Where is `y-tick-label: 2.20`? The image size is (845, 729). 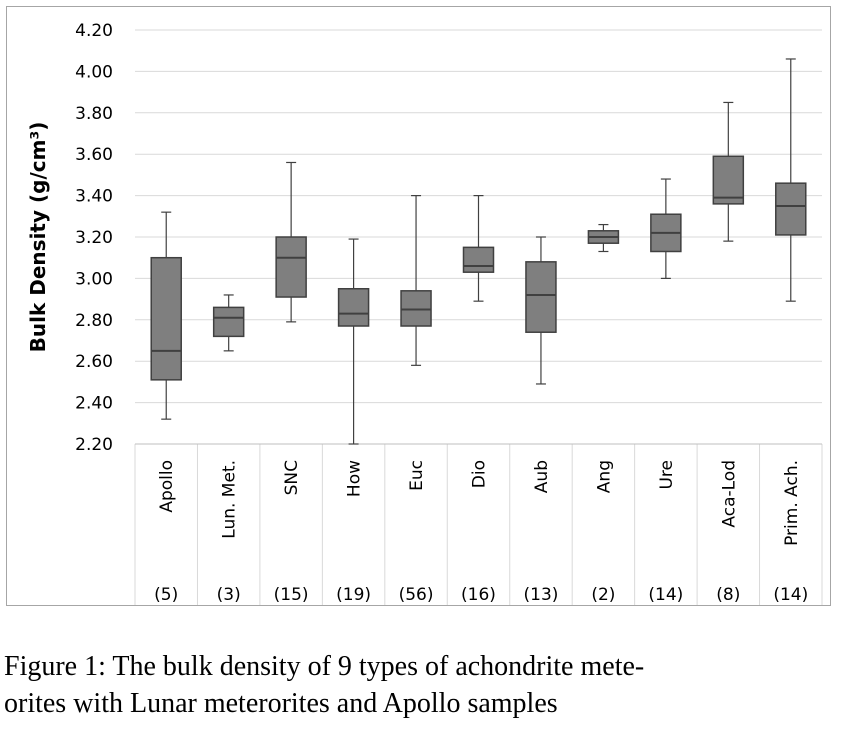 y-tick-label: 2.20 is located at coordinates (94, 445).